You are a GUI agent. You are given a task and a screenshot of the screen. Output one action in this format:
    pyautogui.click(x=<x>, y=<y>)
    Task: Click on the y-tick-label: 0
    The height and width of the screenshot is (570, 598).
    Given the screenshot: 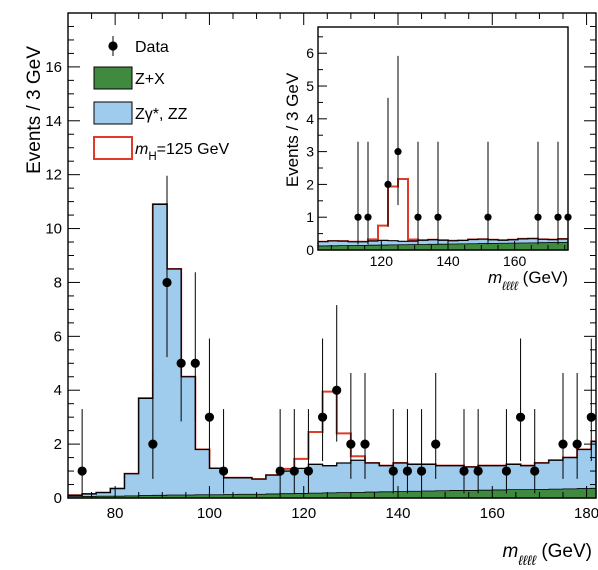 What is the action you would take?
    pyautogui.click(x=58, y=498)
    